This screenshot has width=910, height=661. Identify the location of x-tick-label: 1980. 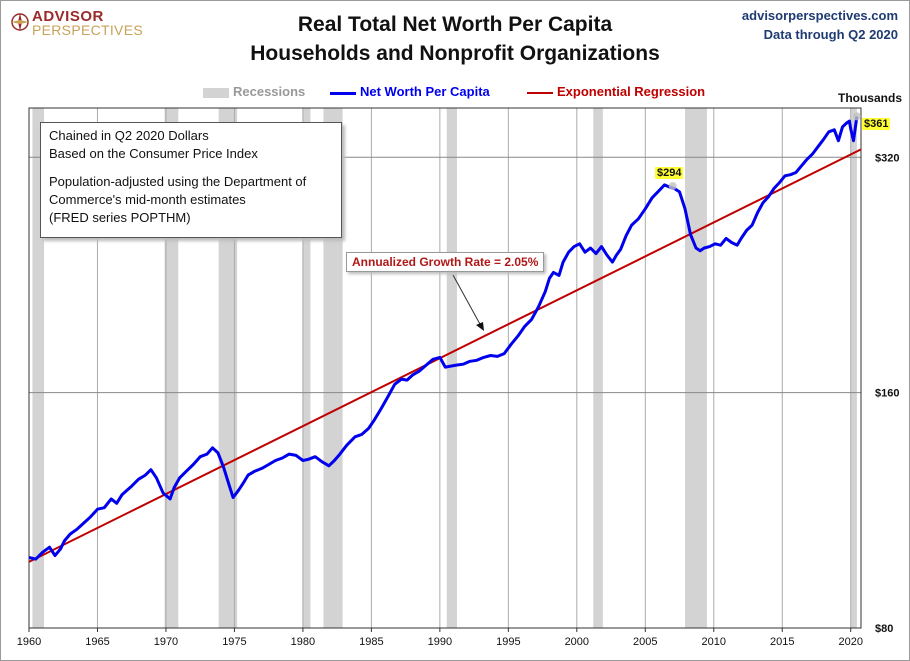
(303, 642).